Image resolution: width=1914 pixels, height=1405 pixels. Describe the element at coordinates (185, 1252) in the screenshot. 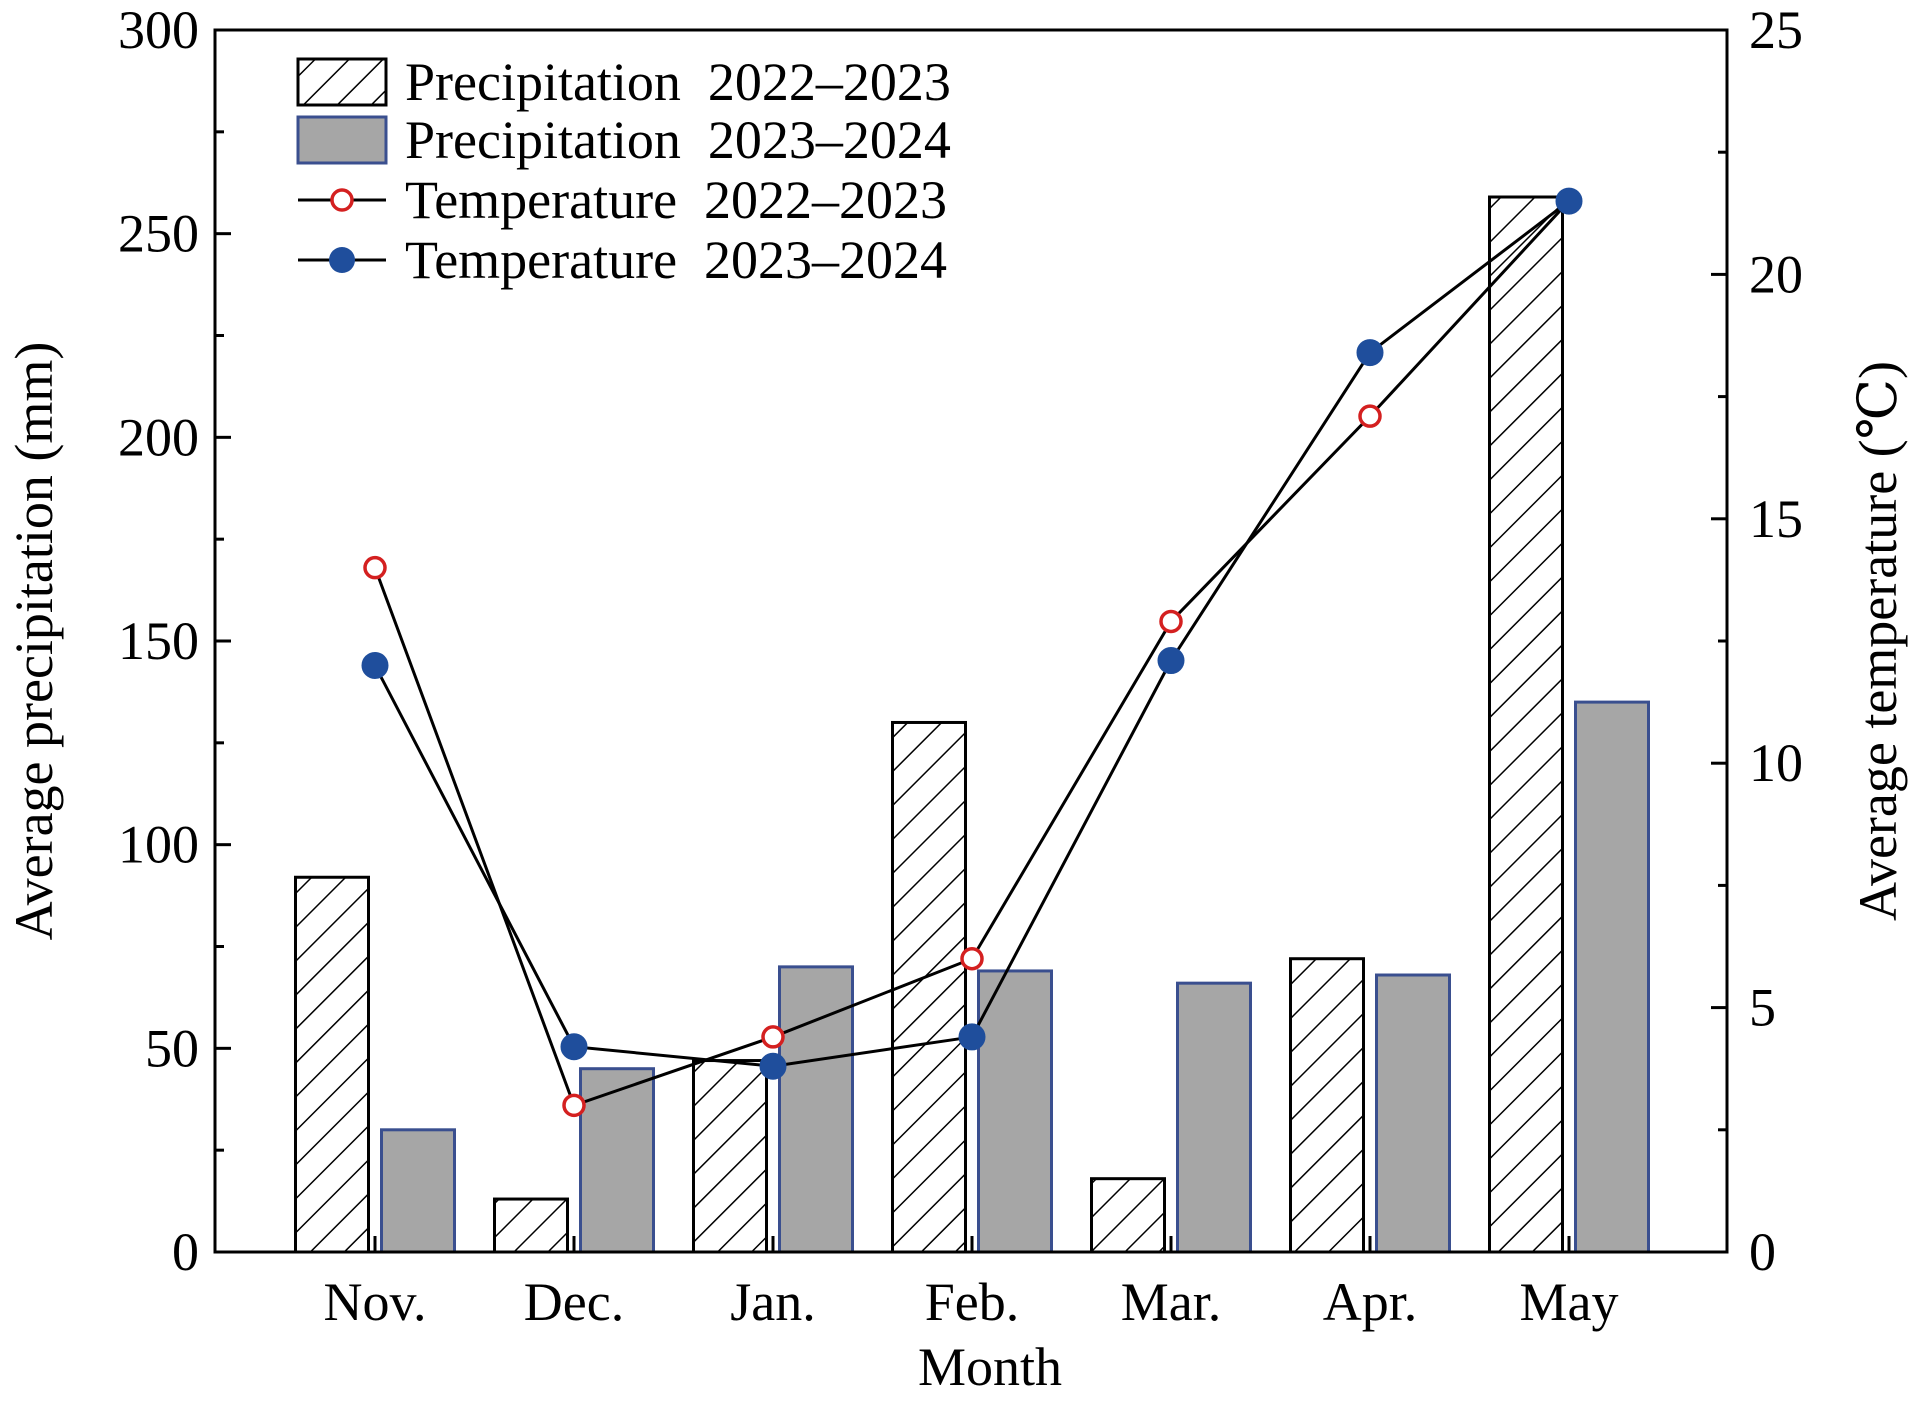

I see `left-tick-label: 0` at that location.